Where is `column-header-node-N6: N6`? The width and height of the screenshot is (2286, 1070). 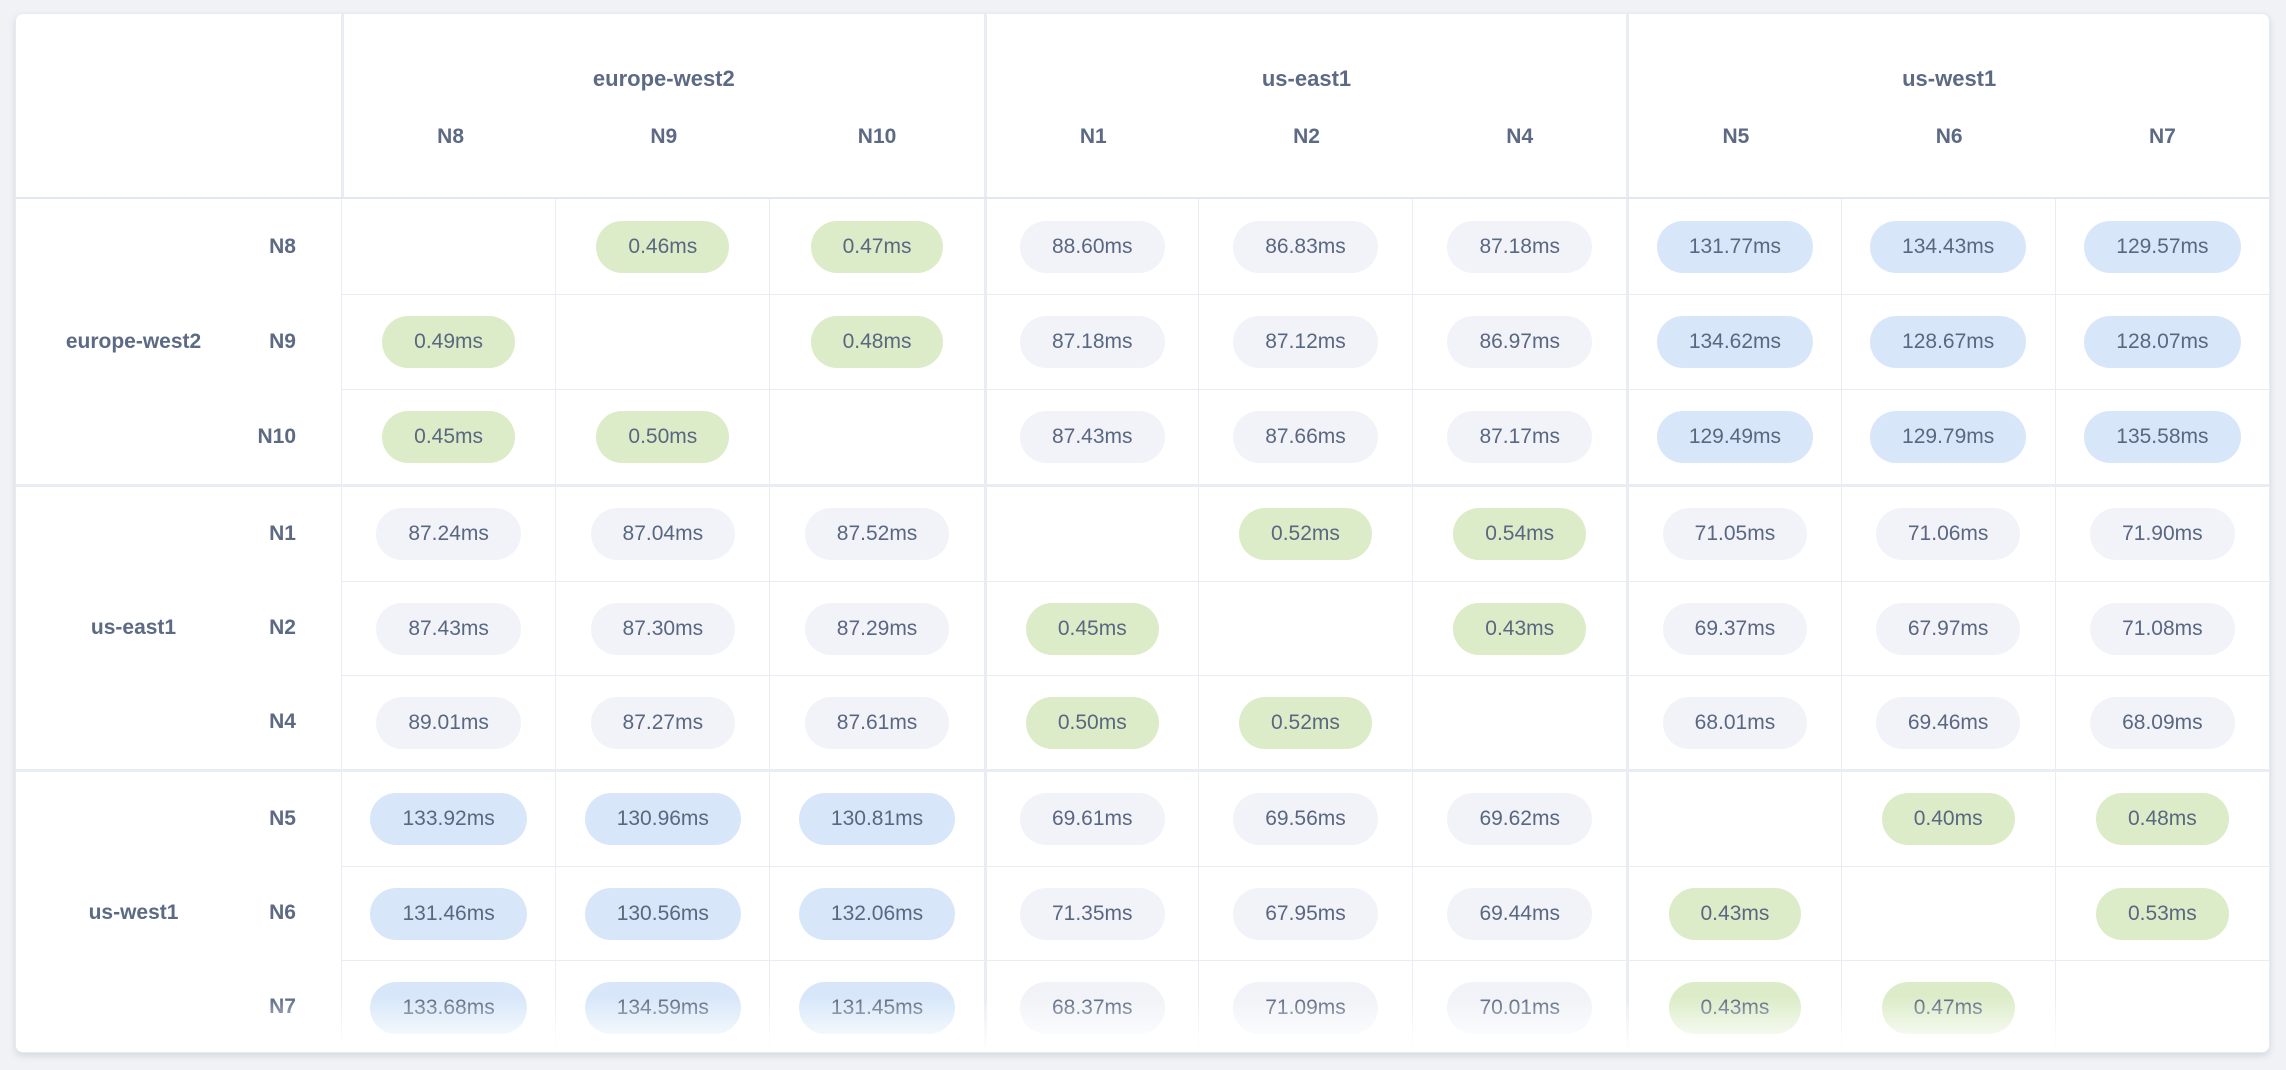 column-header-node-N6: N6 is located at coordinates (1949, 136).